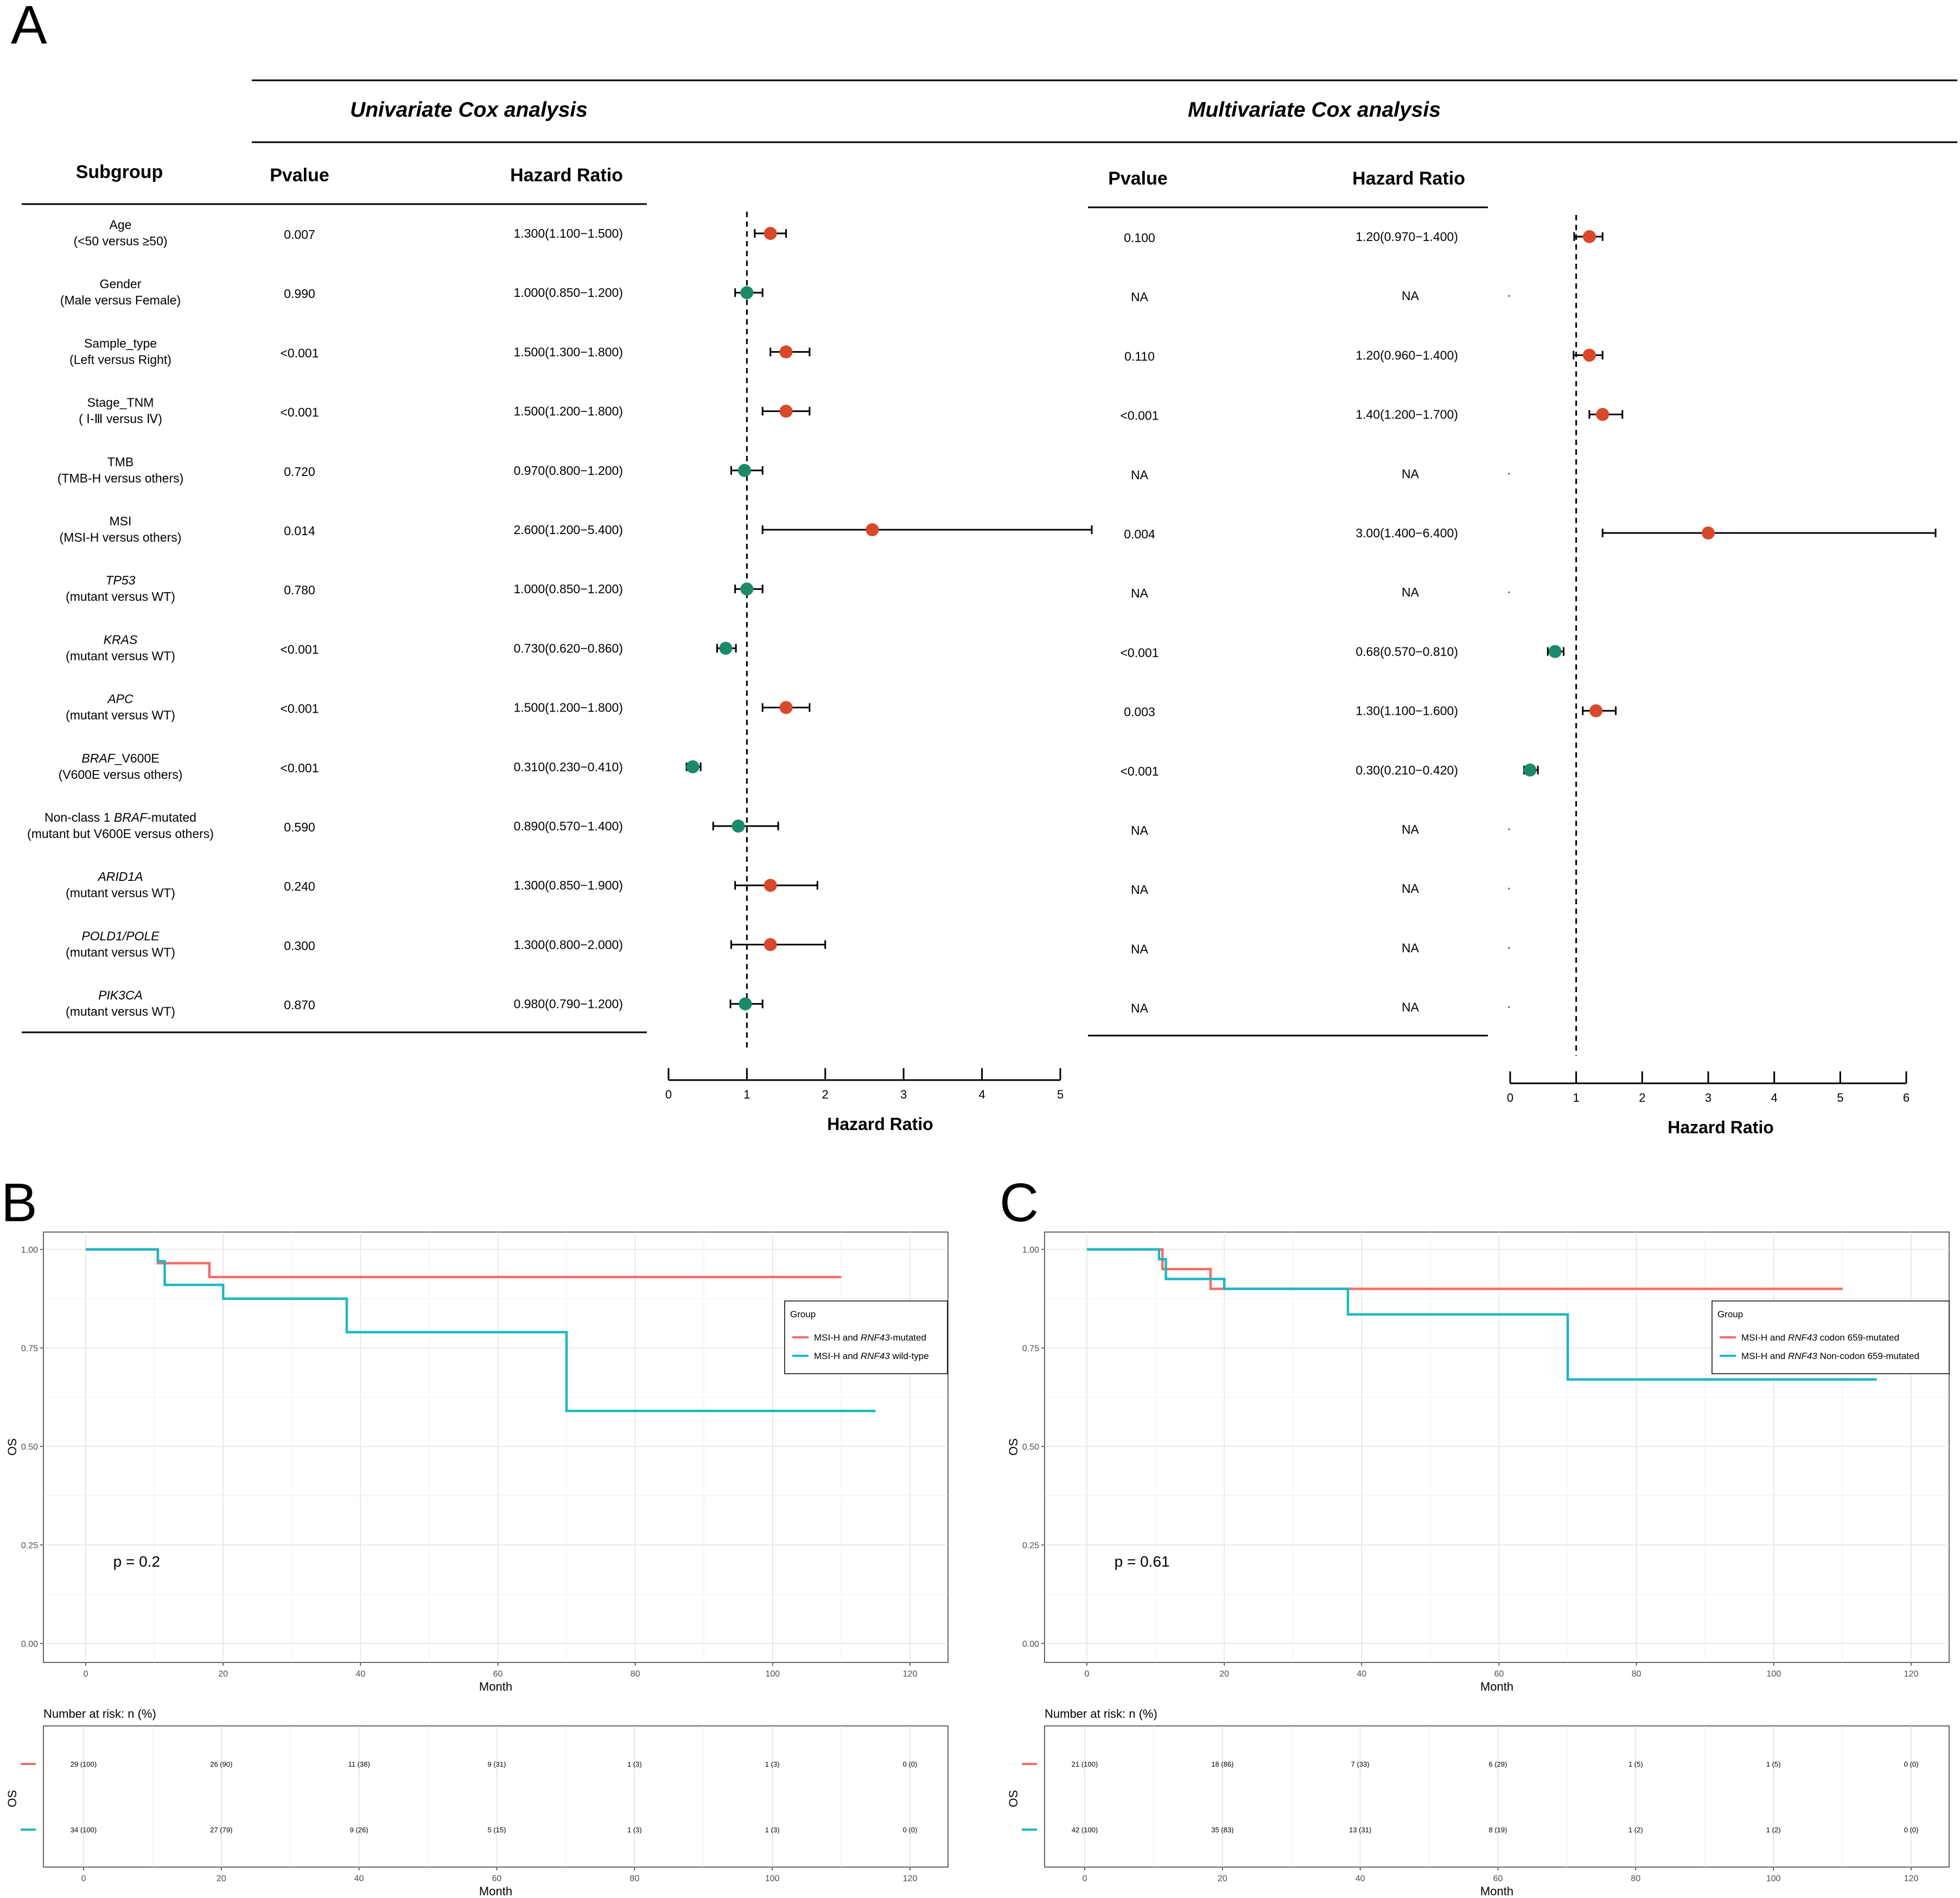  I want to click on subgroup-label: PIK3CA, so click(120, 995).